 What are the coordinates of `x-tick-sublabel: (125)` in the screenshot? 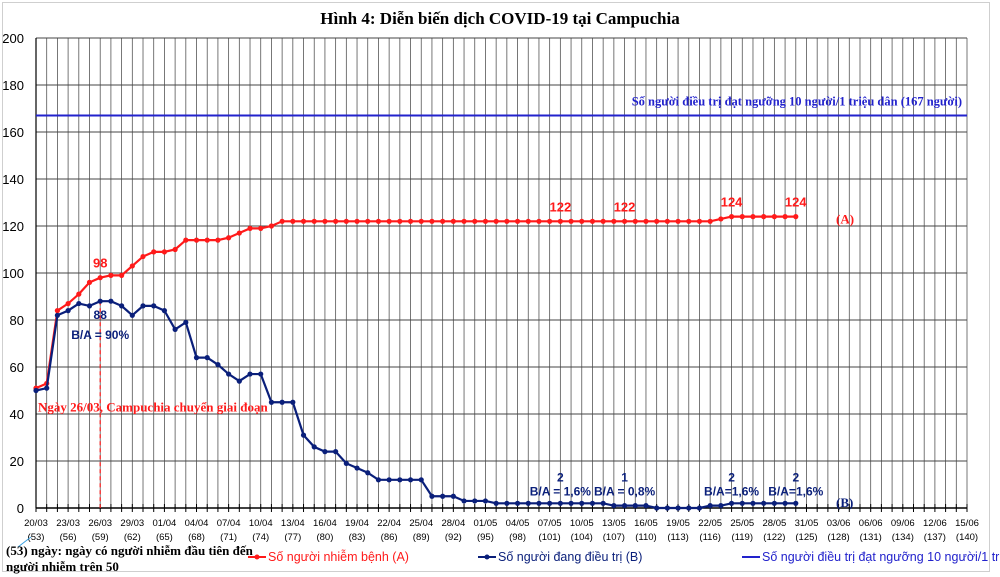 It's located at (806, 537).